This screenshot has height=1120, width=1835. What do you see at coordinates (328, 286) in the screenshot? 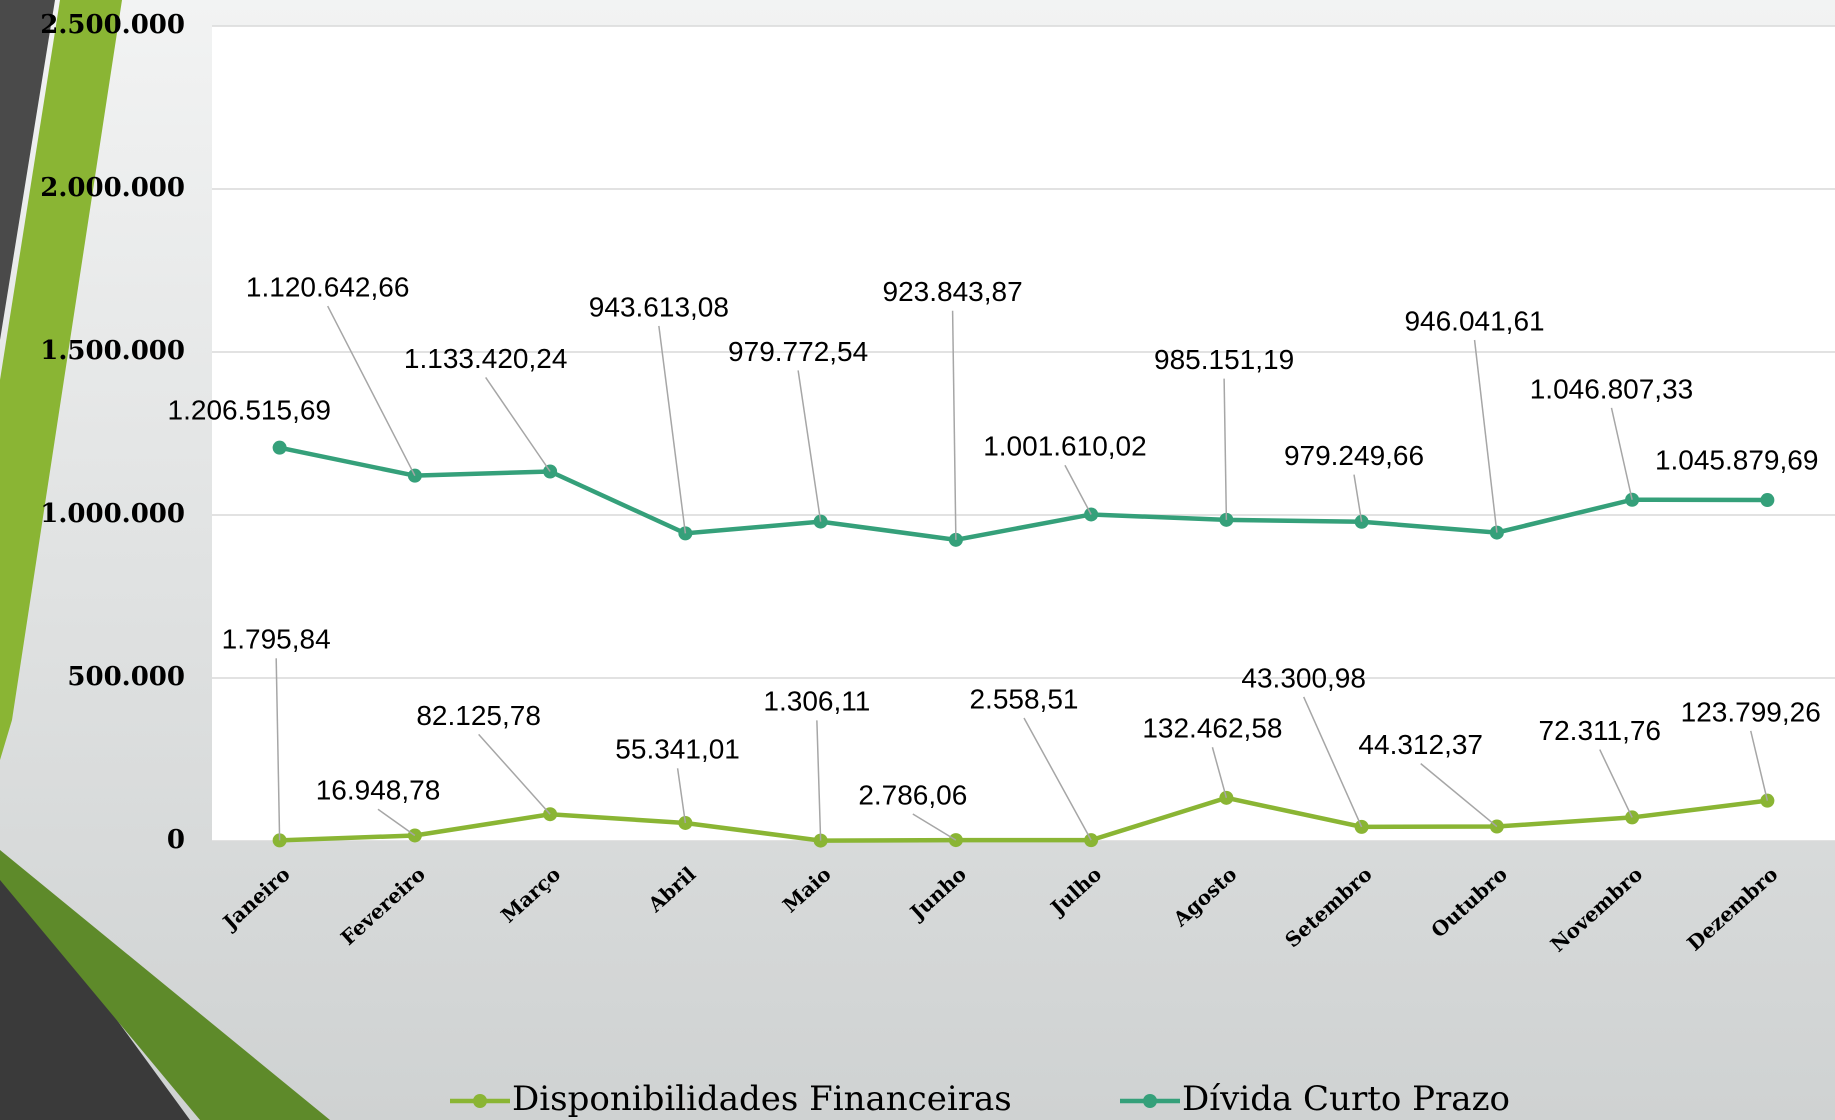
I see `data-label: 1.120.642,66` at bounding box center [328, 286].